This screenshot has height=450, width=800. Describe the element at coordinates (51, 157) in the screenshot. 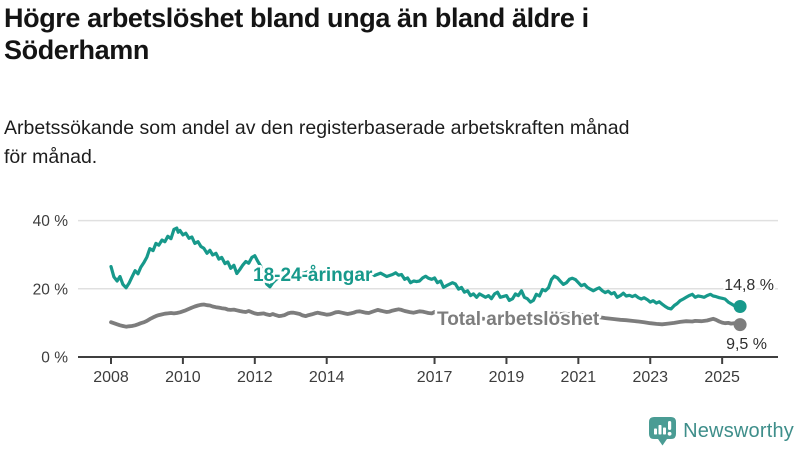

I see `chart-subtitle-line-2: för månad.` at that location.